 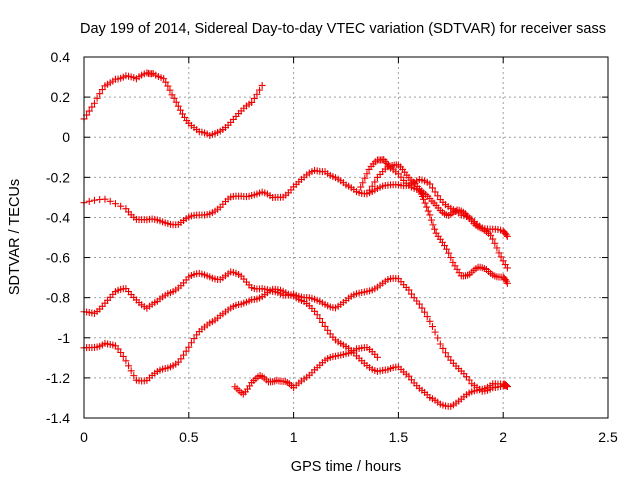 I want to click on y-tick-label: 0.2, so click(x=61, y=97).